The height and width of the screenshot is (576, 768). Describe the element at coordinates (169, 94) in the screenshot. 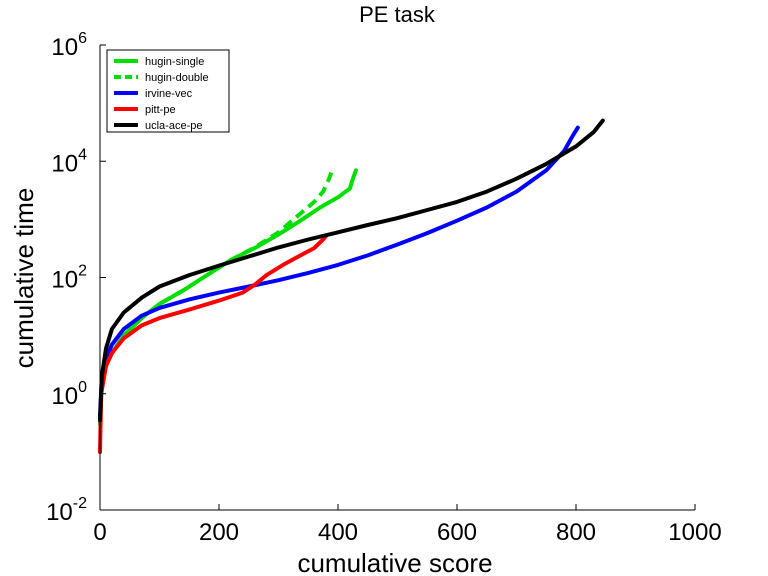

I see `legend-label-irvine-vec: irvine-vec` at that location.